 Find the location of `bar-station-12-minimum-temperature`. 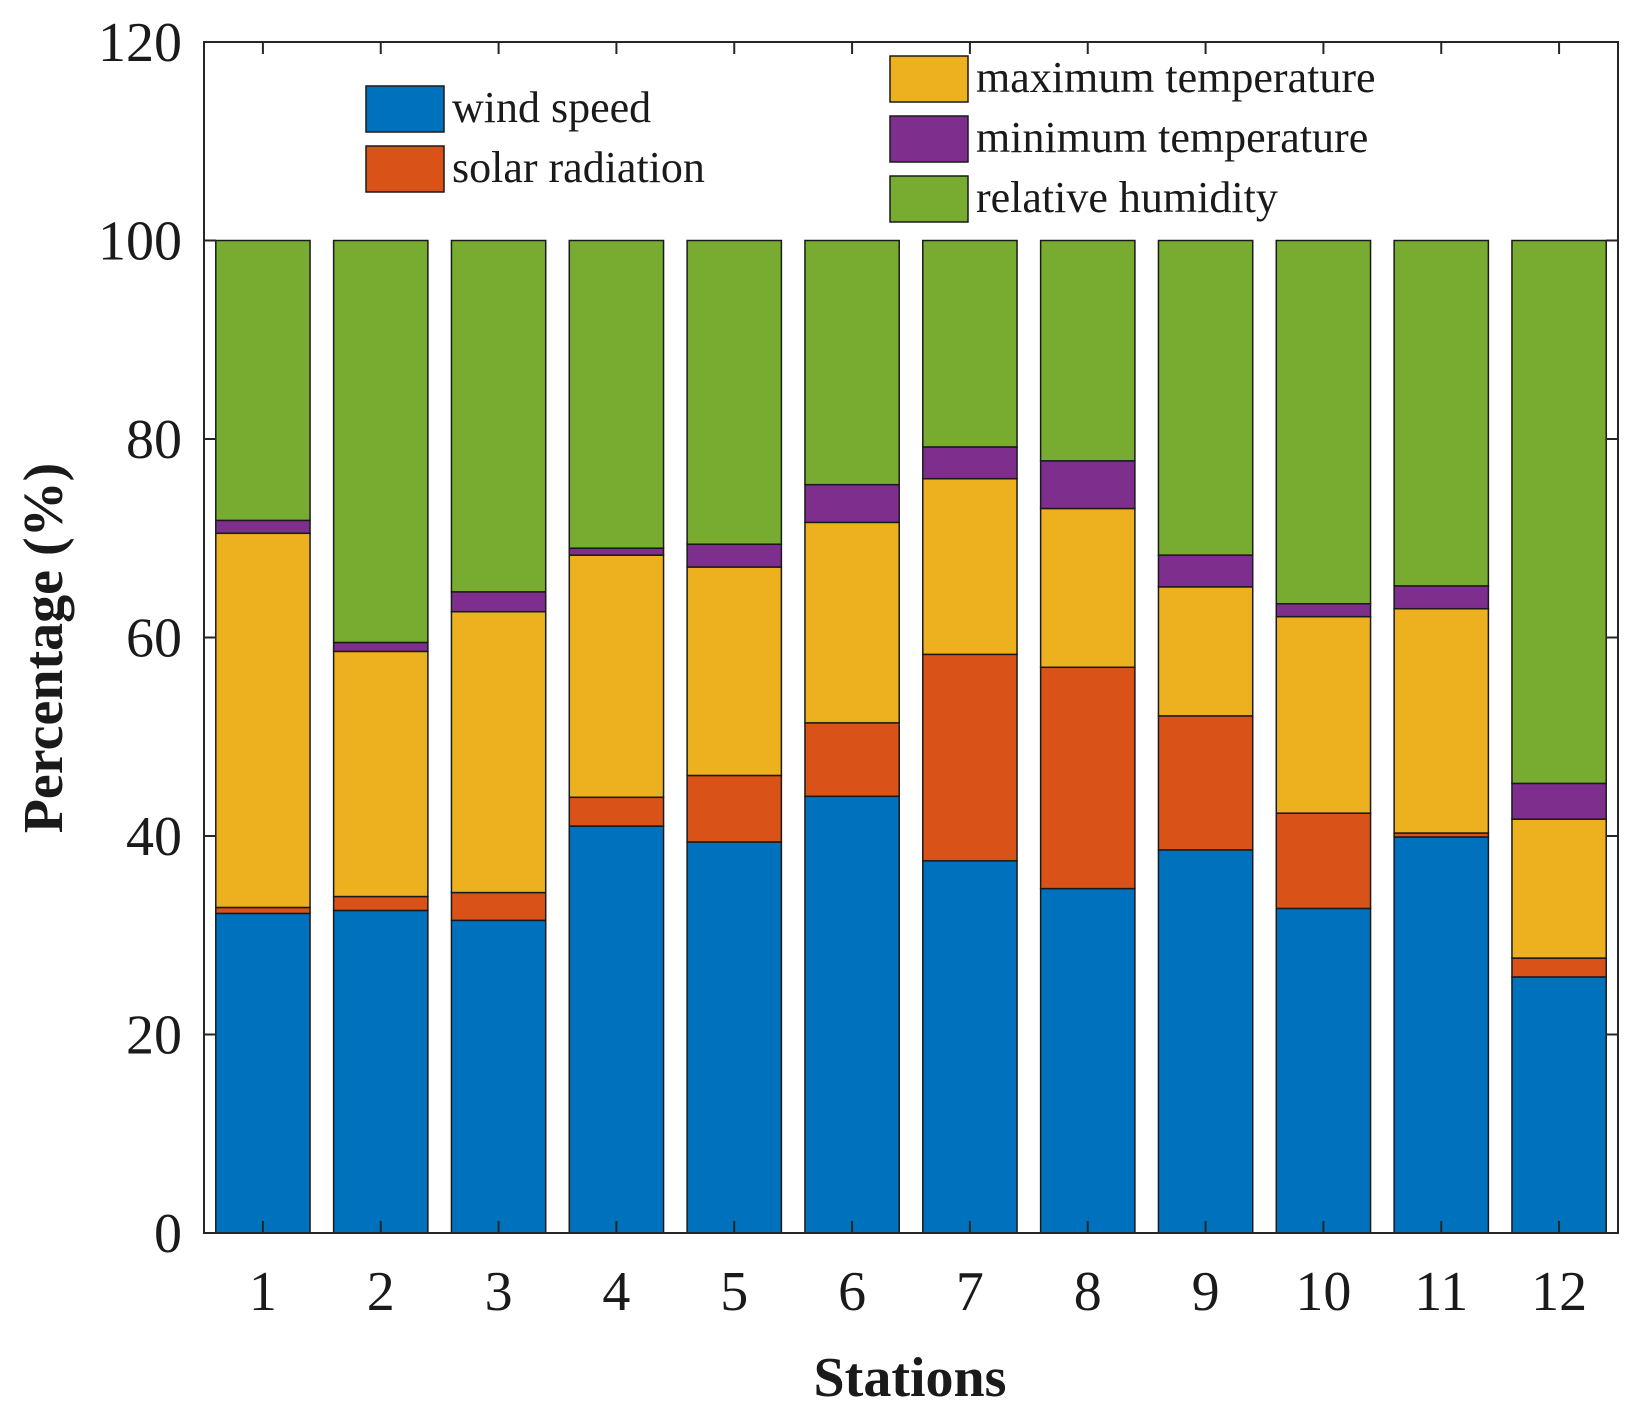

bar-station-12-minimum-temperature is located at coordinates (1559, 801).